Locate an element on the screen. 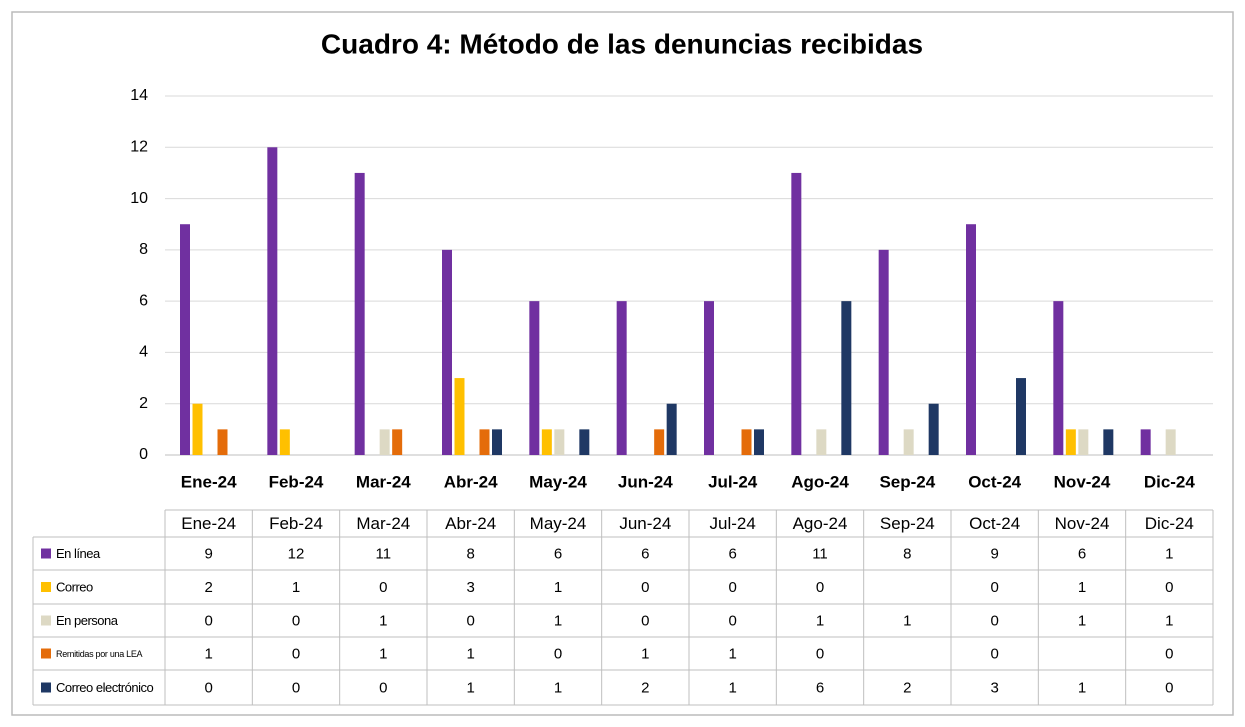 The image size is (1245, 727). table-header: Ene-24 is located at coordinates (208, 523).